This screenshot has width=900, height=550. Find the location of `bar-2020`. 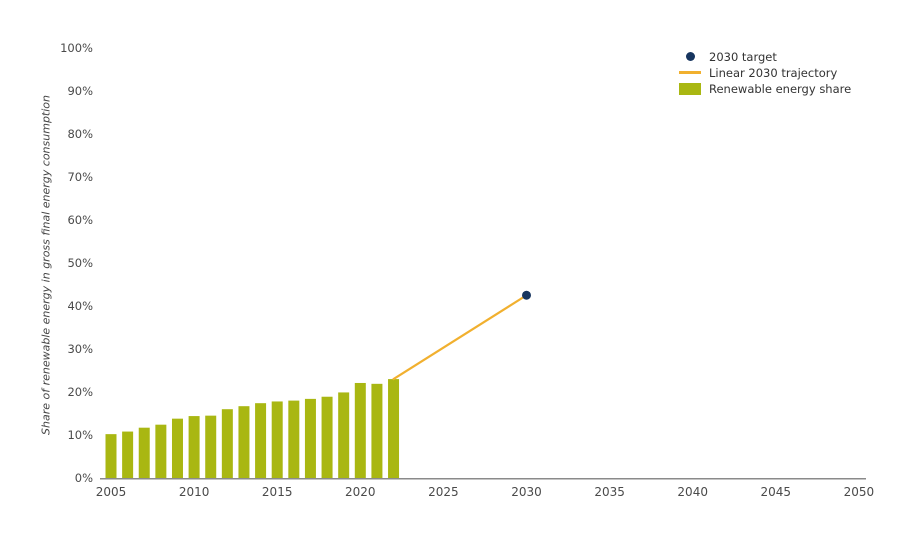

bar-2020 is located at coordinates (360, 430).